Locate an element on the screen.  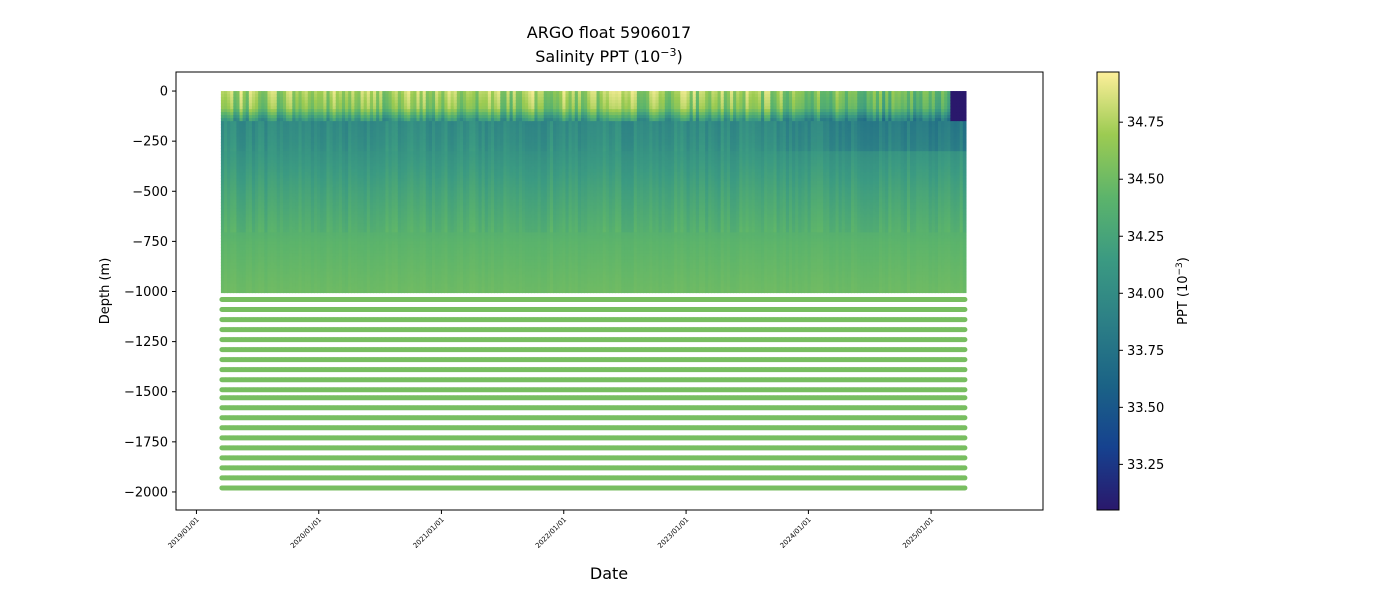
chart-title: ARGO float 5906017 is located at coordinates (609, 32).